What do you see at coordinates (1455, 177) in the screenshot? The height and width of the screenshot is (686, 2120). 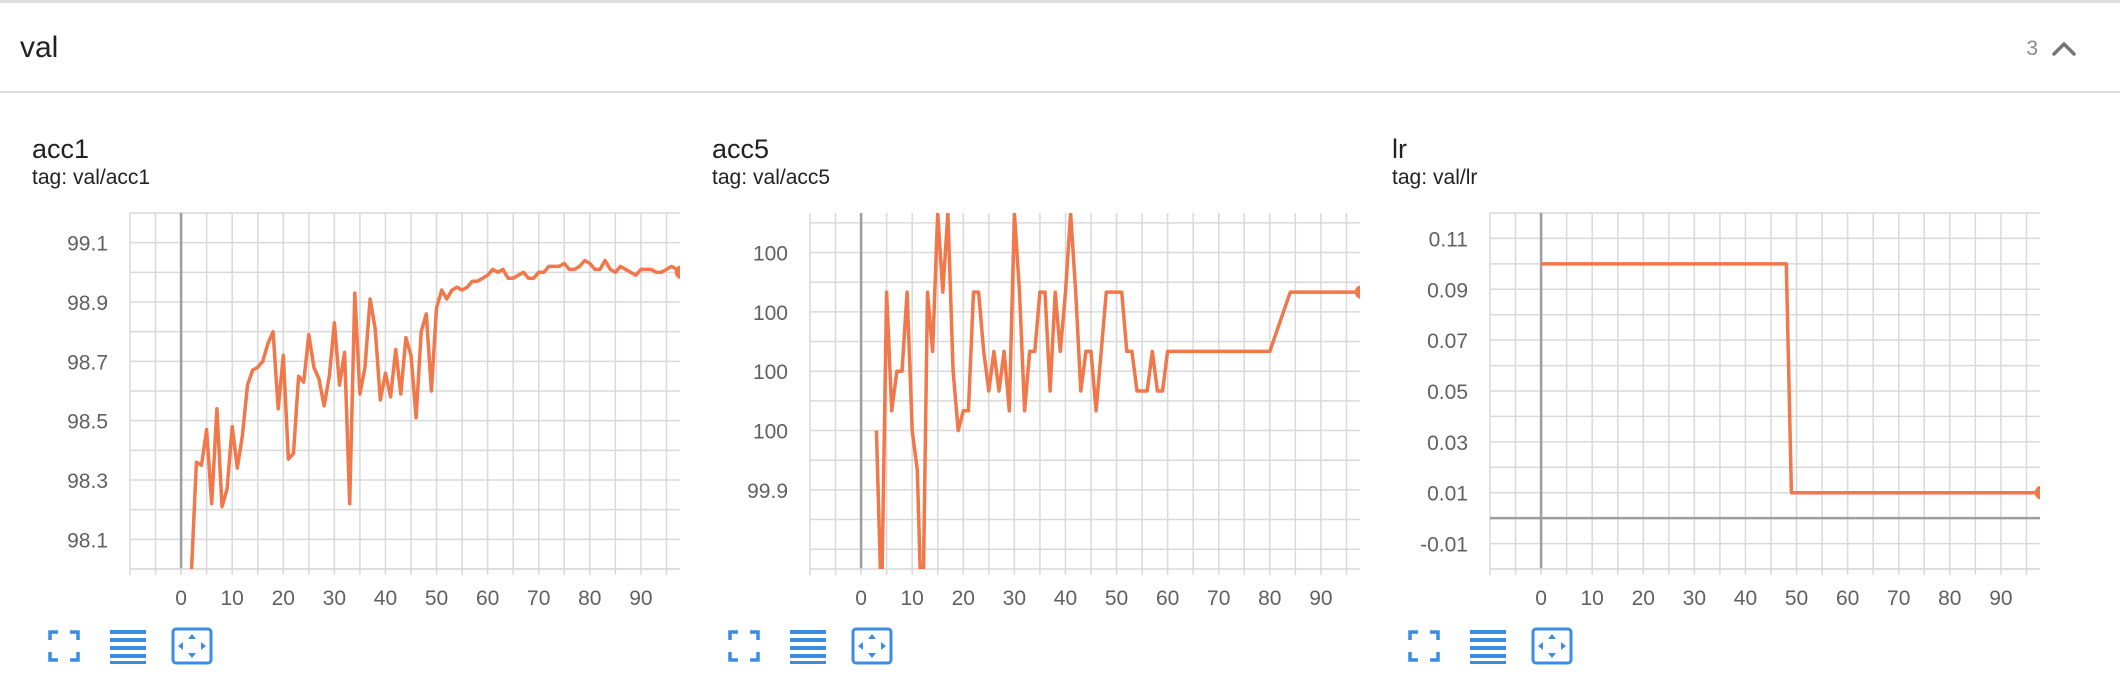 I see `tag-value: val/lr` at bounding box center [1455, 177].